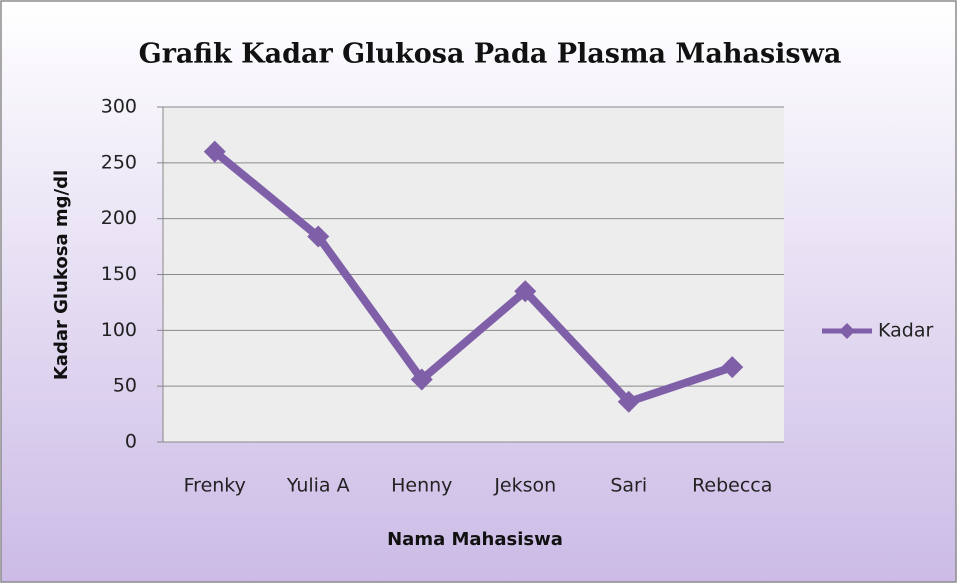 The width and height of the screenshot is (958, 588). What do you see at coordinates (732, 486) in the screenshot?
I see `x-tick-label: Rebecca` at bounding box center [732, 486].